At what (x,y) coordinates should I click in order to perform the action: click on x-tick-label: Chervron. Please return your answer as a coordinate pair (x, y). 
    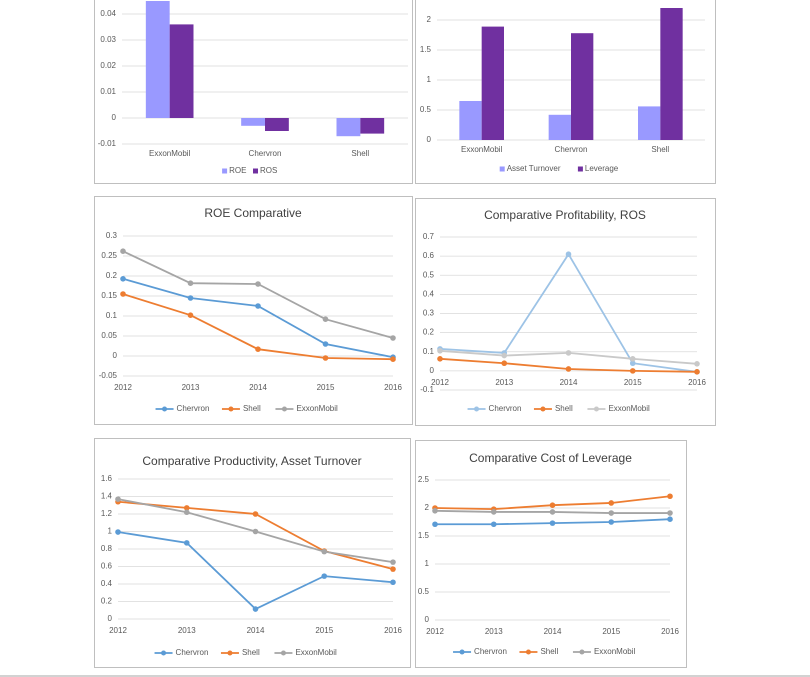
    Looking at the image, I should click on (265, 153).